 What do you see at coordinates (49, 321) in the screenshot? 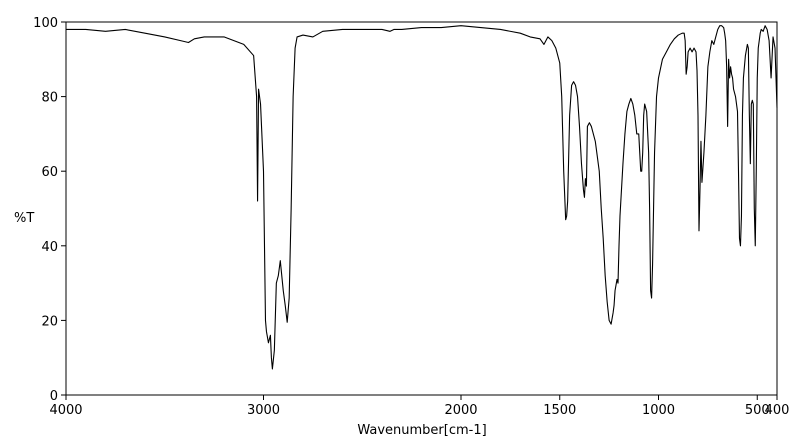
I see `y-tick-label: 20` at bounding box center [49, 321].